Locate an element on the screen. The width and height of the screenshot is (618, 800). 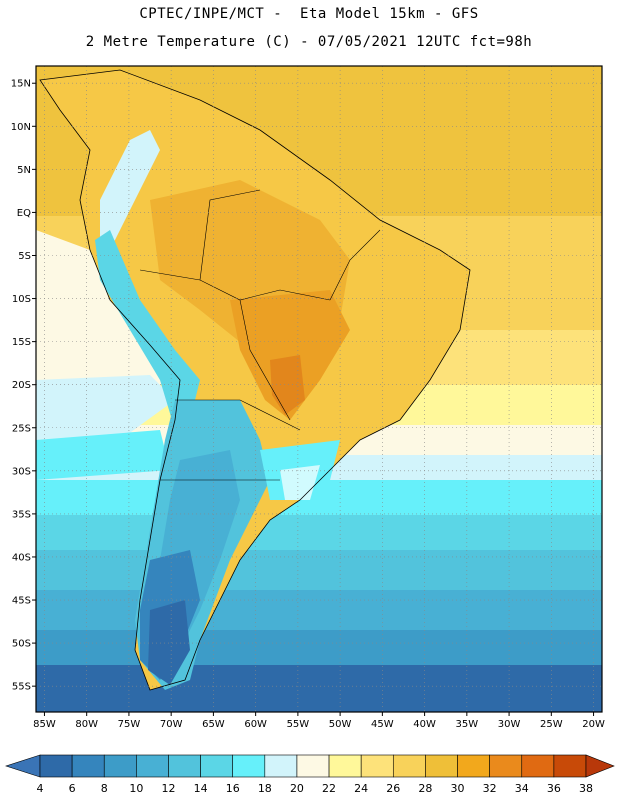
lat-tick-label: 55S is located at coordinates (21, 687).